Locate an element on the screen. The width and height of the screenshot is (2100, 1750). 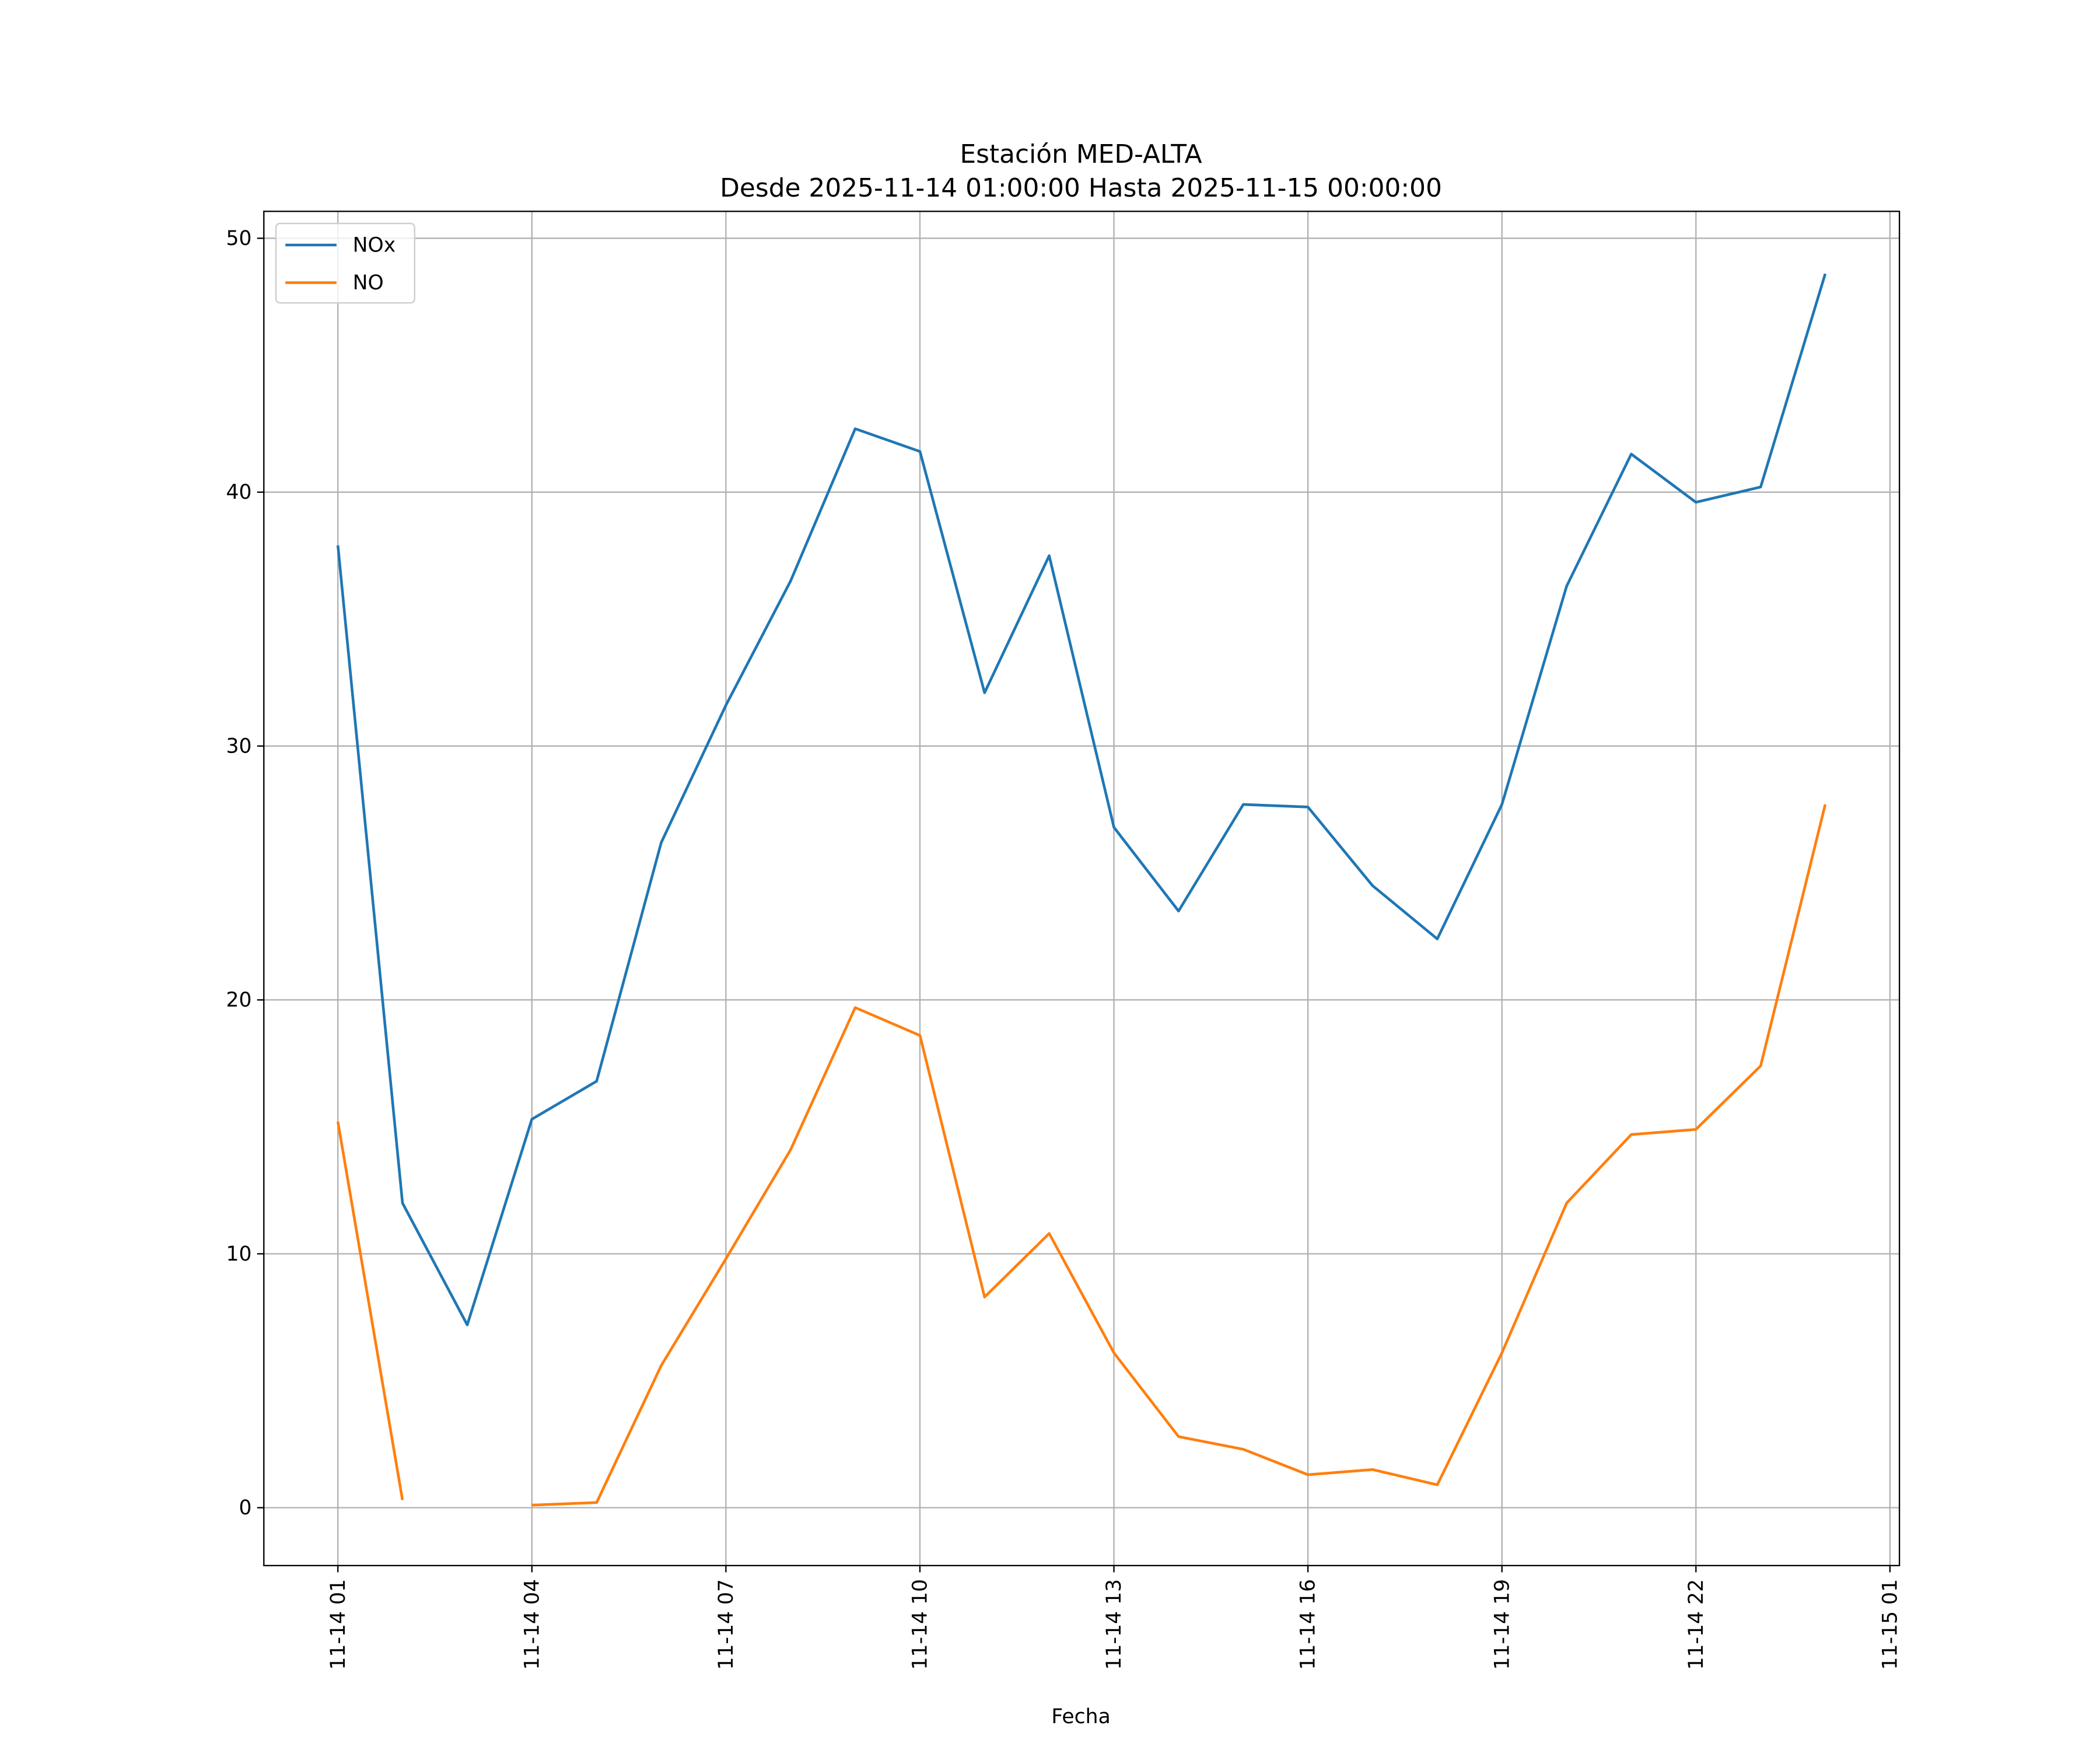
x-tick-label: 11-14 19 is located at coordinates (1502, 1624).